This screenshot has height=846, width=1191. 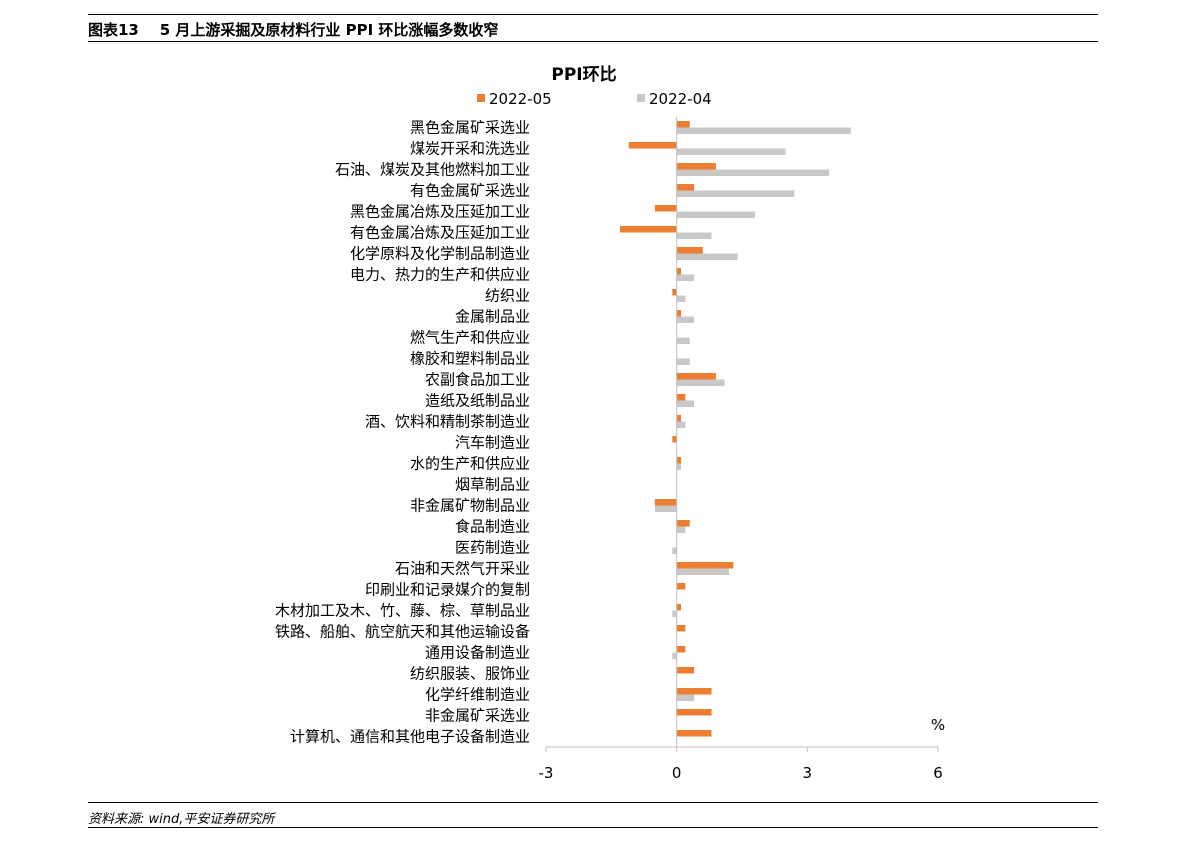 What do you see at coordinates (447, 422) in the screenshot?
I see `category-label: 酒、饮料和精制茶制造业` at bounding box center [447, 422].